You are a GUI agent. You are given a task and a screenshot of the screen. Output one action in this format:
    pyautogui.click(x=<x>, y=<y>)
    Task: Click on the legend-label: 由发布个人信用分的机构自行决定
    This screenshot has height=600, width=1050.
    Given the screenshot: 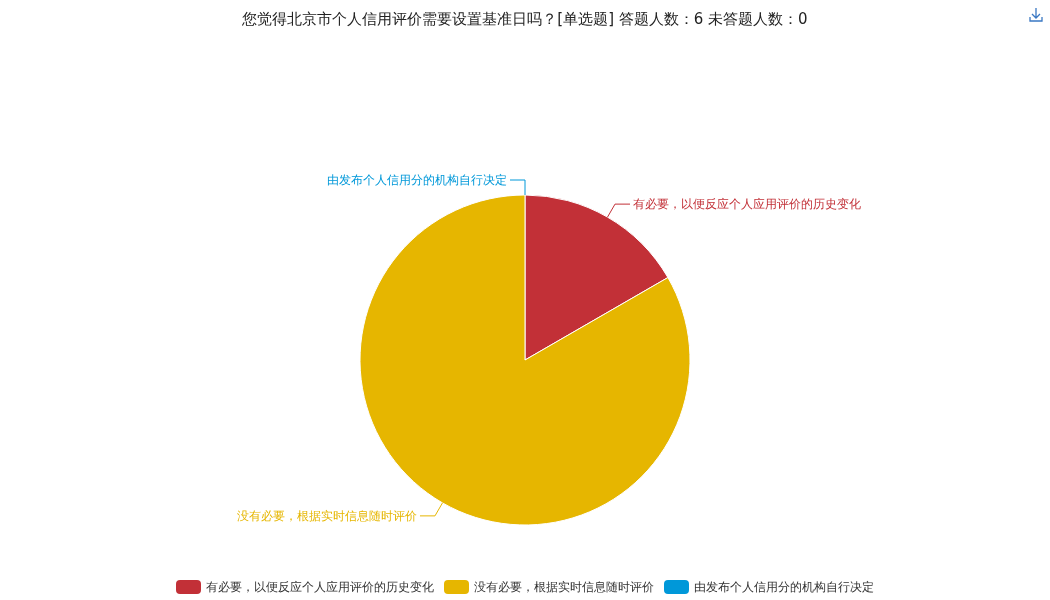 What is the action you would take?
    pyautogui.click(x=784, y=587)
    